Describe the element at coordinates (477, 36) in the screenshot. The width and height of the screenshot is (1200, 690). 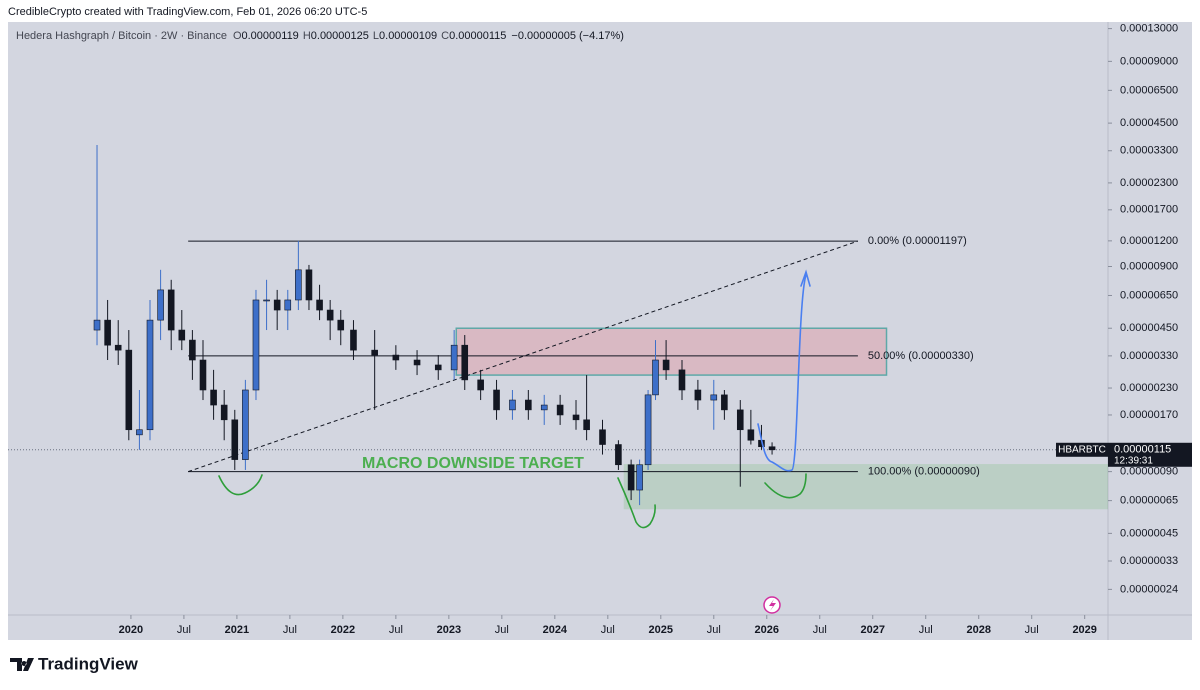
I see `legend-text: 0.00000115` at that location.